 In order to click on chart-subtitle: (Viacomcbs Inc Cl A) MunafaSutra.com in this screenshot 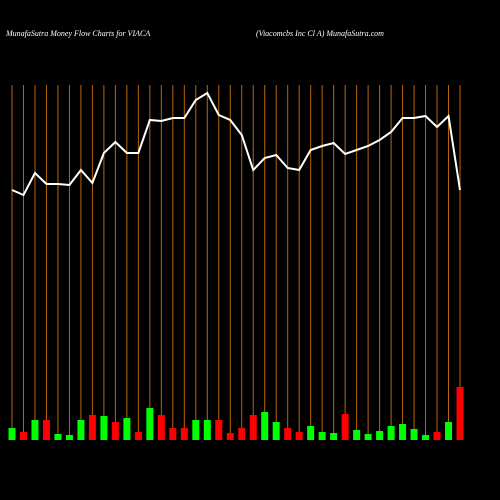, I will do `click(320, 33)`.